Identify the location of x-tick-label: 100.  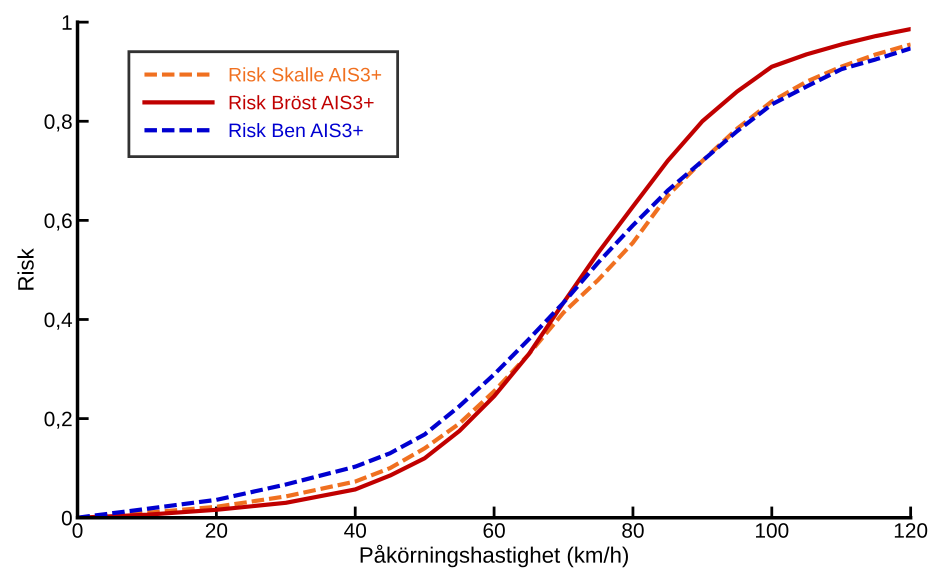
(772, 530).